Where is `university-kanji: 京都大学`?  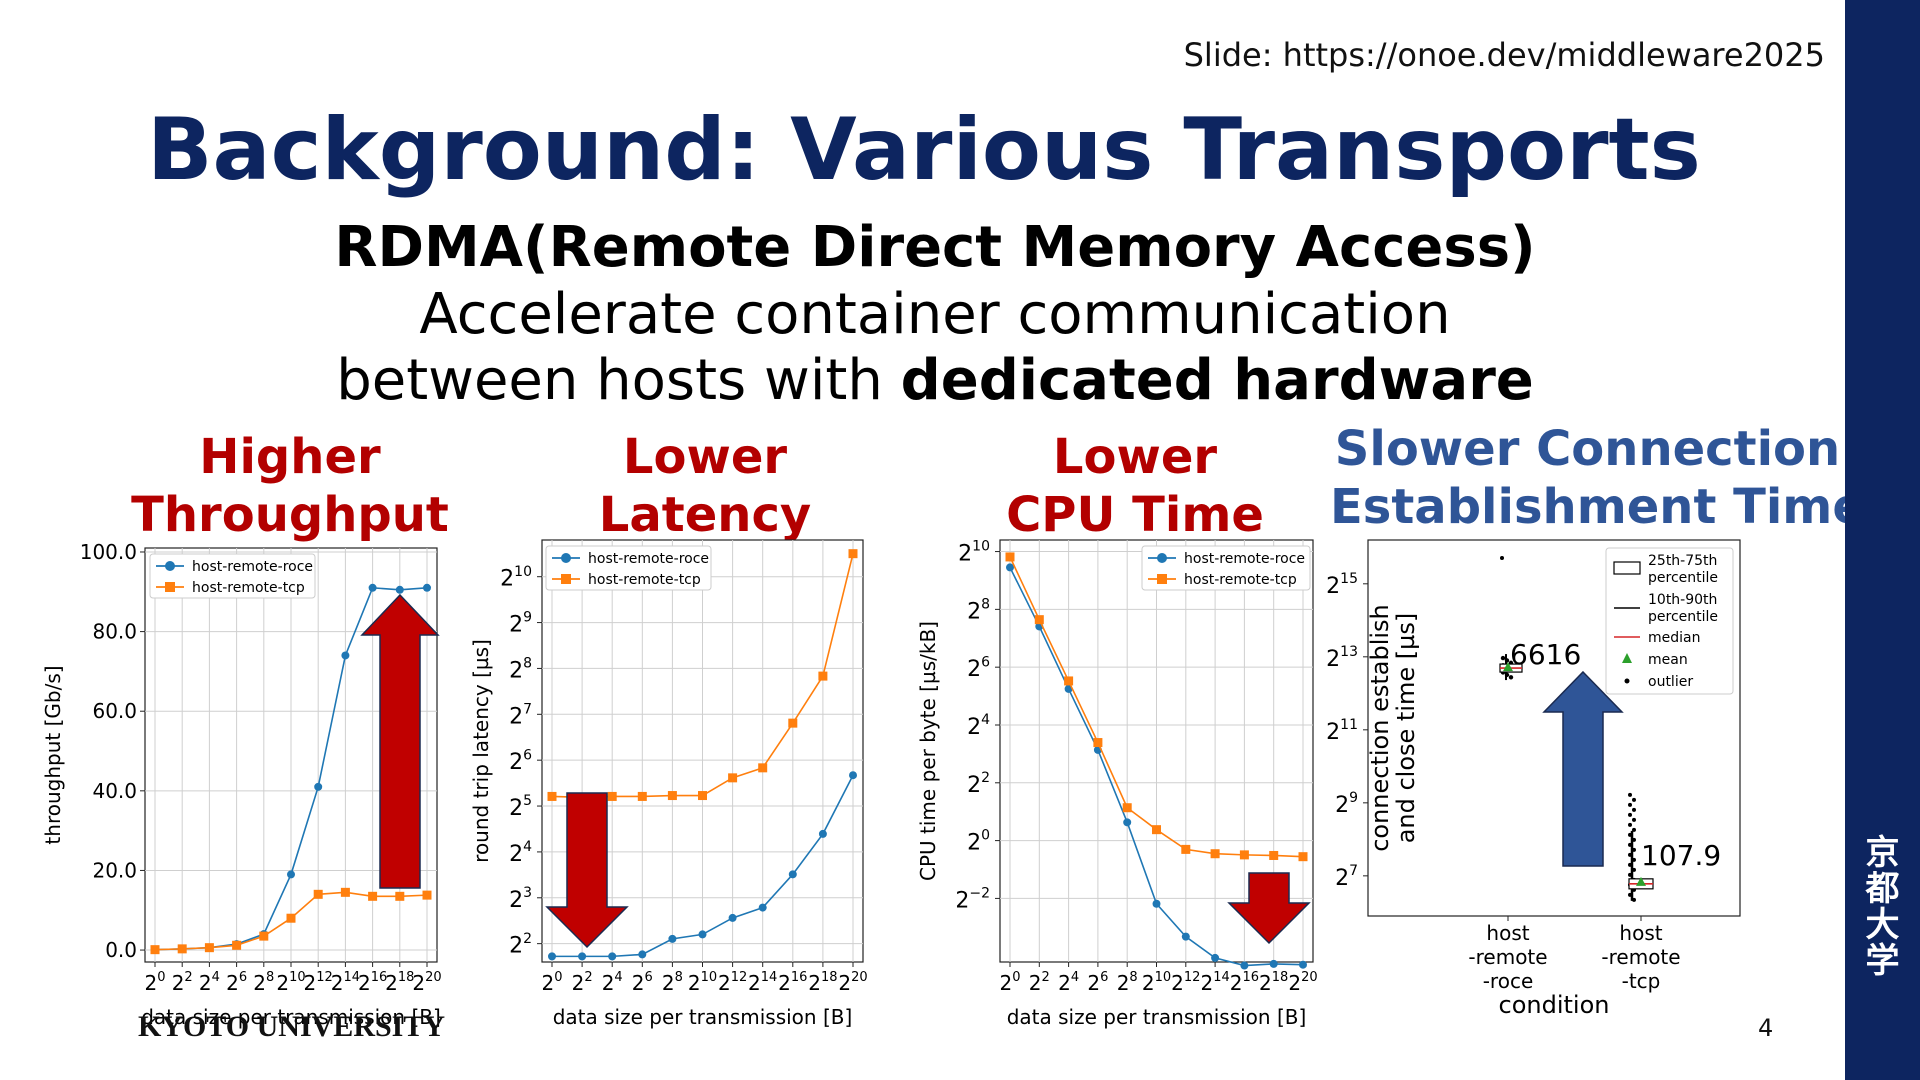
university-kanji: 京都大学 is located at coordinates (1882, 907).